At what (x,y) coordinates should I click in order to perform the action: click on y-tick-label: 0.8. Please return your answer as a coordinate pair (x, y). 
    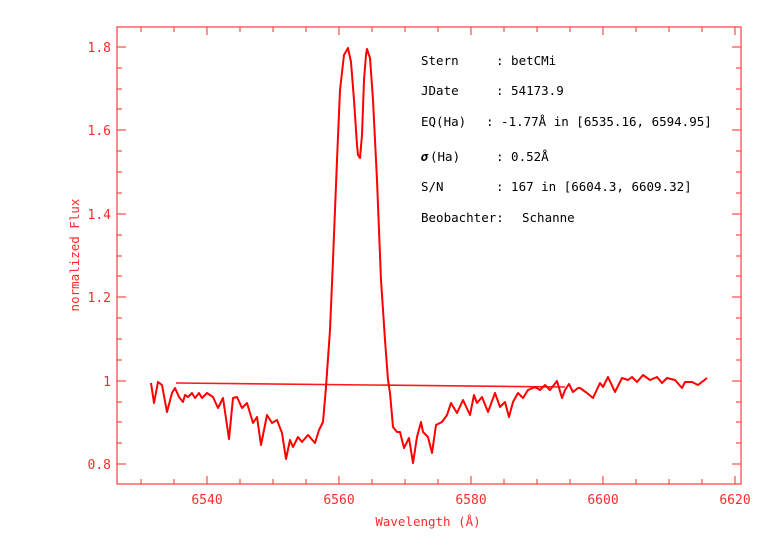
    Looking at the image, I should click on (99, 465).